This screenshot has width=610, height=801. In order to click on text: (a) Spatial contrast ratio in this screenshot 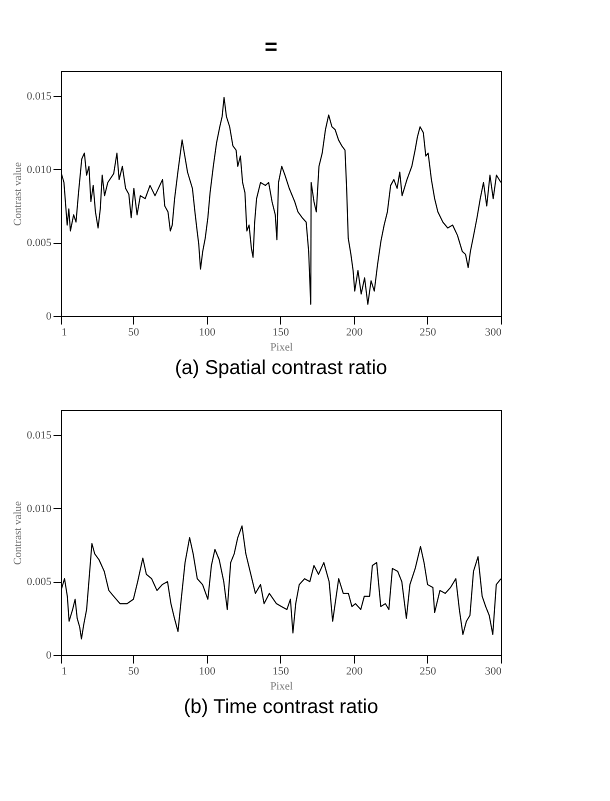, I will do `click(281, 368)`.